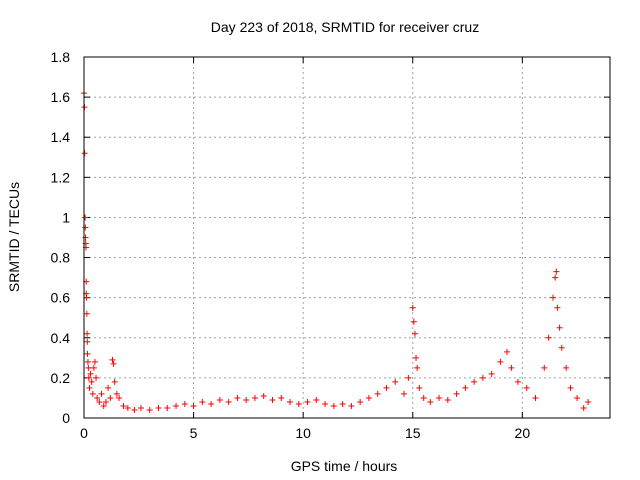 This screenshot has width=640, height=480. Describe the element at coordinates (61, 338) in the screenshot. I see `y-tick-label: 0.4` at that location.